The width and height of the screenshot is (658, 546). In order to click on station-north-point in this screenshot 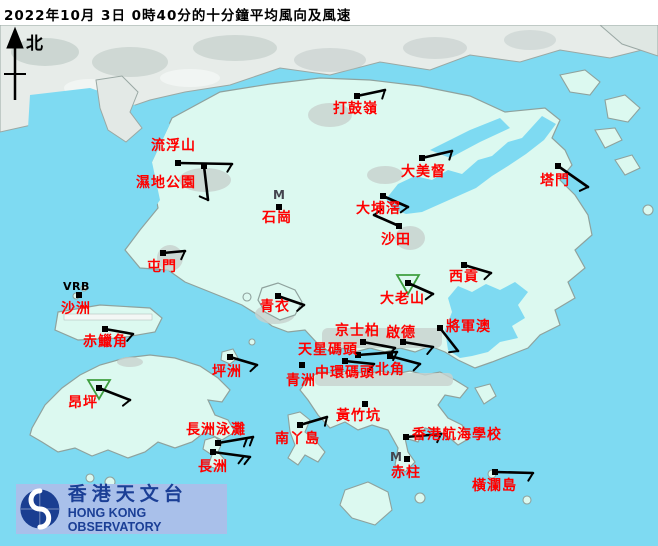, I will do `click(404, 362)`.